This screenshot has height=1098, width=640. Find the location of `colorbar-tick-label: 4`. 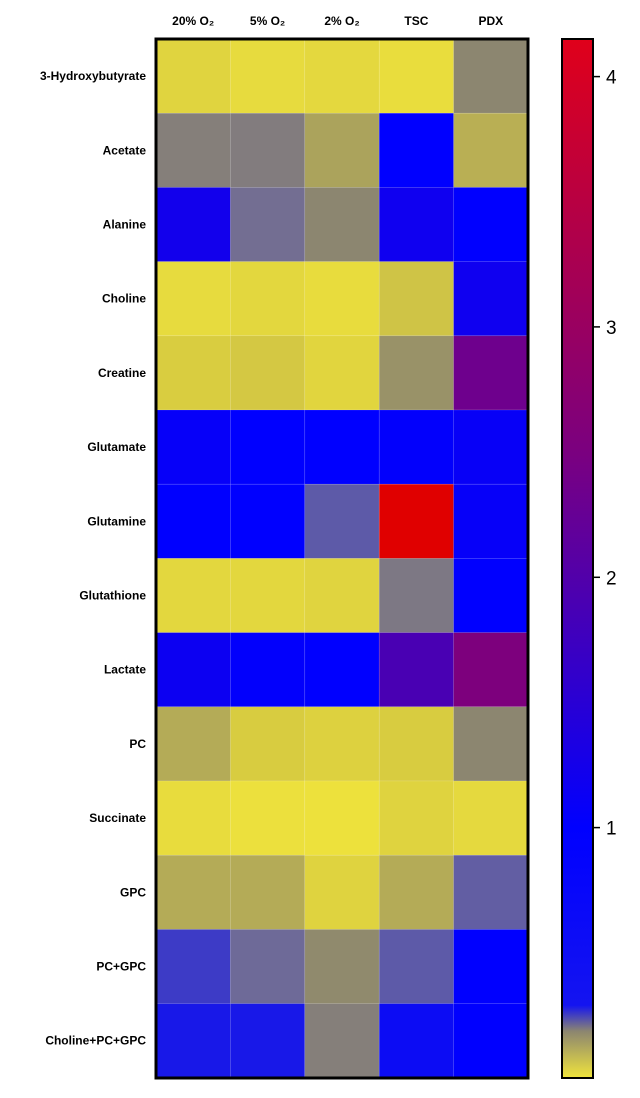

colorbar-tick-label: 4 is located at coordinates (611, 78).